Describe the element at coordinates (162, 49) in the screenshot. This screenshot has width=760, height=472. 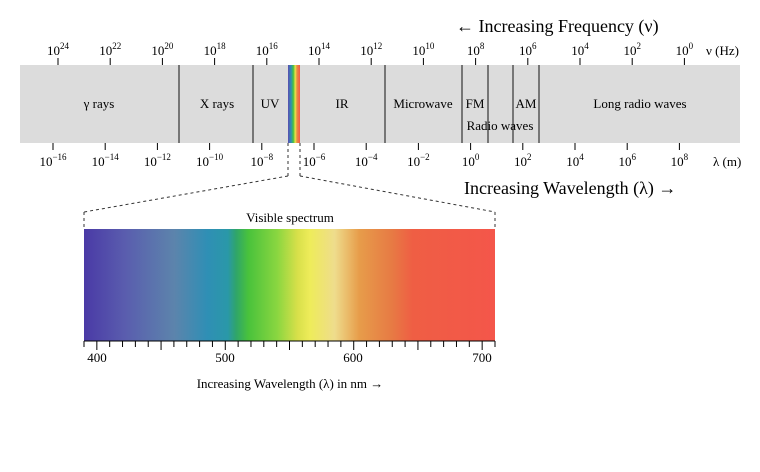
I see `frequency-tick-label-2: 10²⁰` at that location.